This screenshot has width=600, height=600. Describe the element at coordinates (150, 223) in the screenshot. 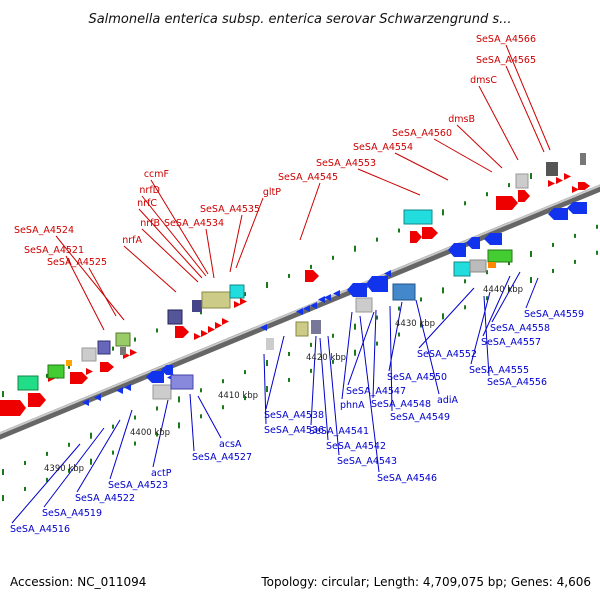

I see `forward-gene-label: nrfB` at that location.